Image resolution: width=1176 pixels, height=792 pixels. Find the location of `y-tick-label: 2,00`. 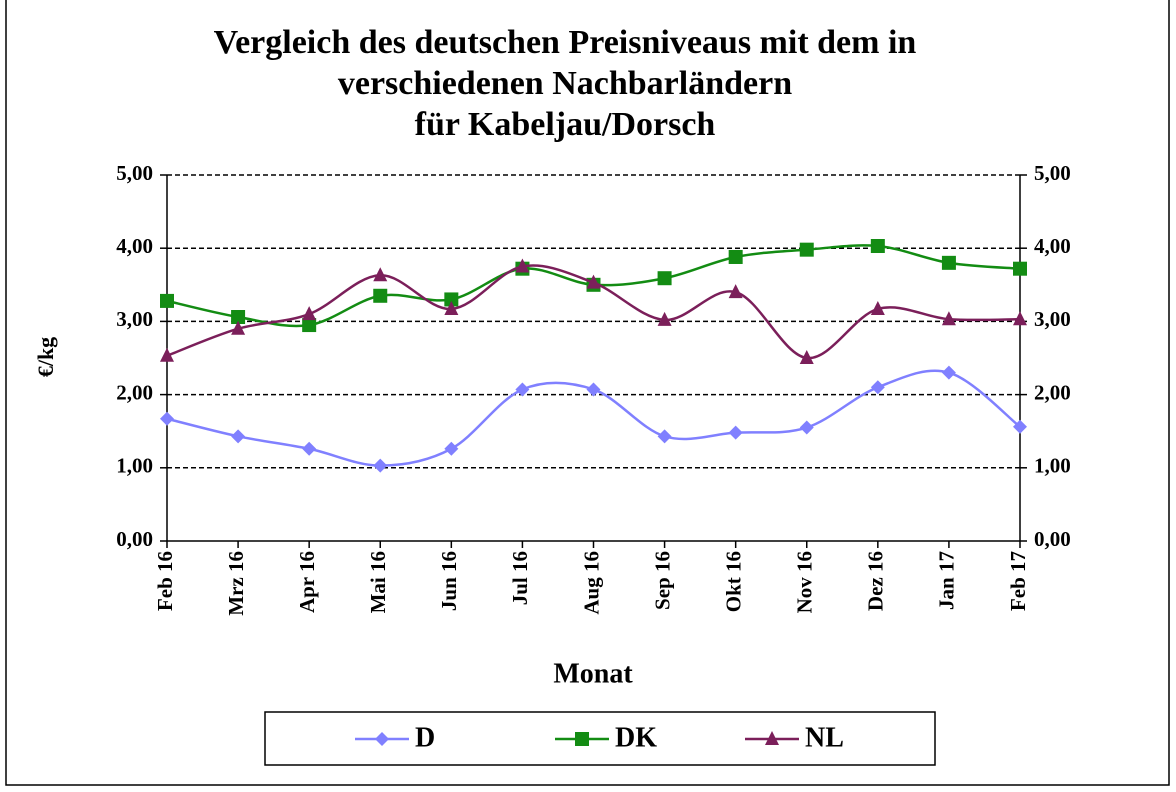

y-tick-label: 2,00 is located at coordinates (134, 392).